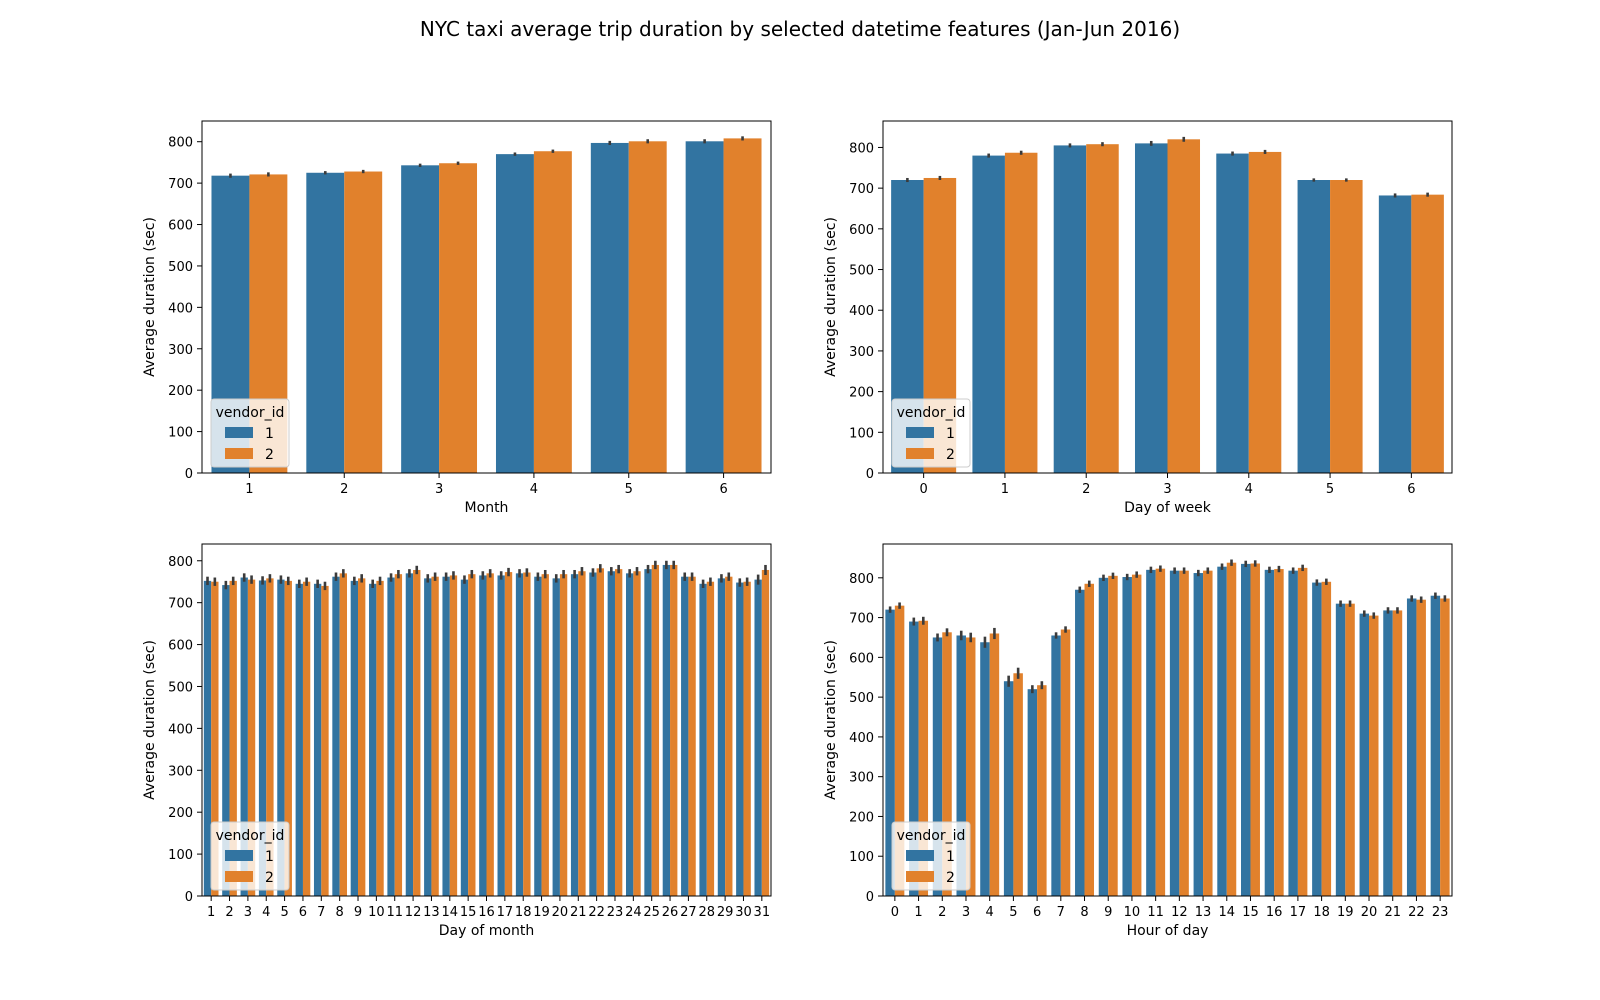 The height and width of the screenshot is (1000, 1600). Describe the element at coordinates (1084, 912) in the screenshot. I see `x-tick-label: 8` at that location.